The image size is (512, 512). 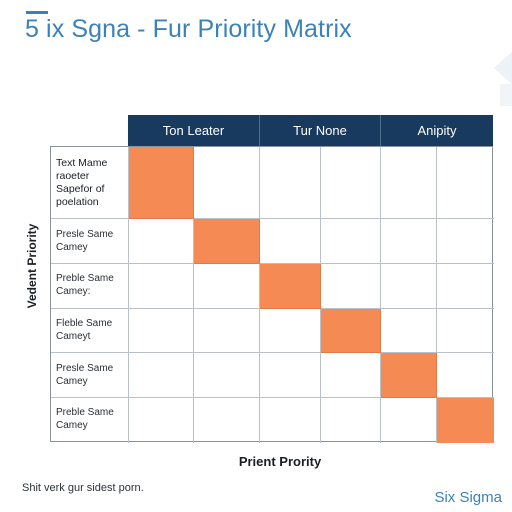 I want to click on row-label-3: Preble Same Camey:, so click(x=85, y=285).